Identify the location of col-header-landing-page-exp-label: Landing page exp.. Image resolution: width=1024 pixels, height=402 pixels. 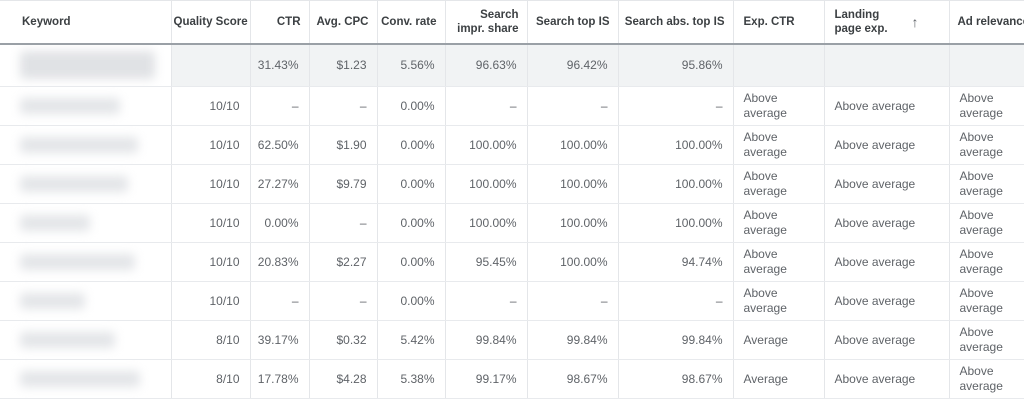
(861, 21).